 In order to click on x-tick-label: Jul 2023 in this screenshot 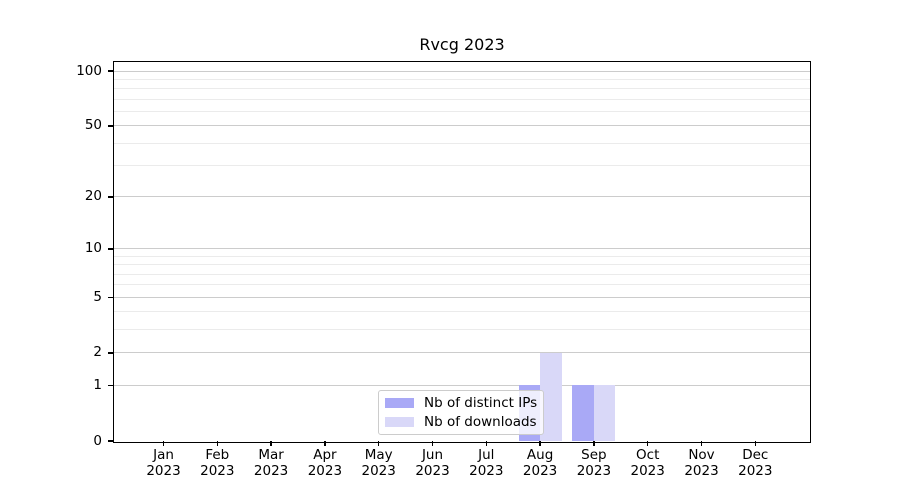, I will do `click(486, 463)`.